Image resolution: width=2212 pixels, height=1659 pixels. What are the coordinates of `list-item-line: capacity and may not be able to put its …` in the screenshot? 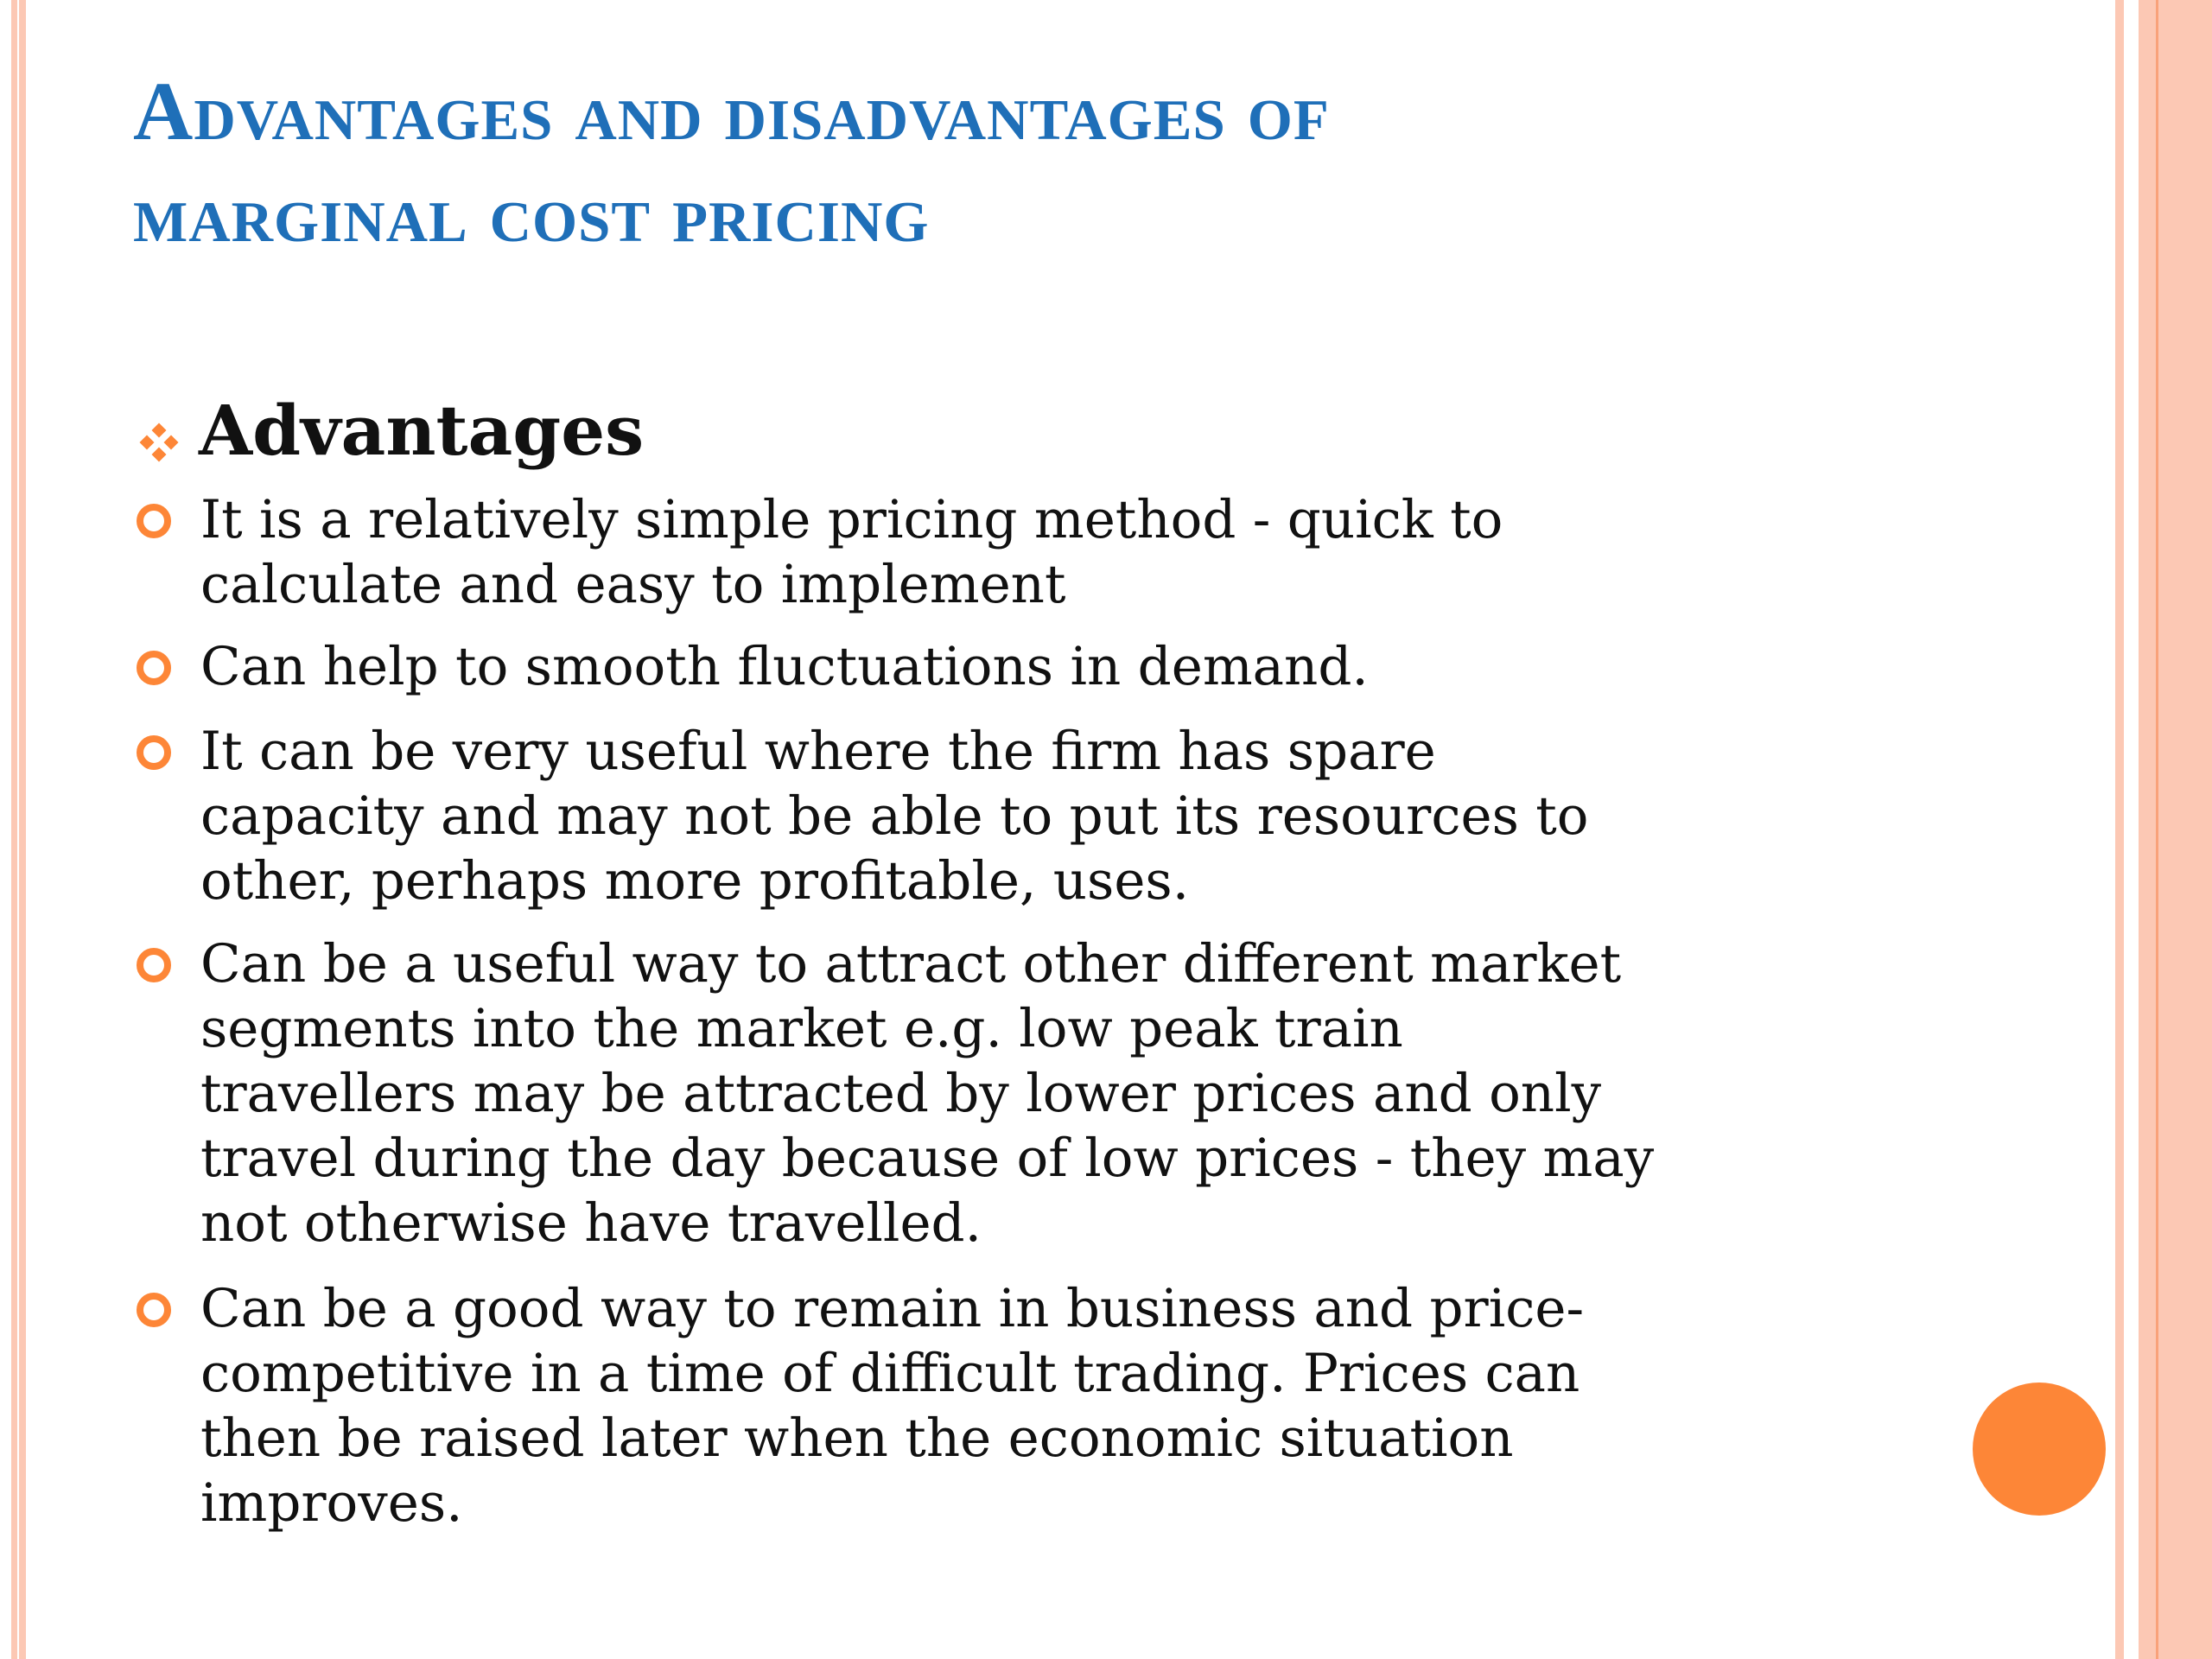 It's located at (894, 816).